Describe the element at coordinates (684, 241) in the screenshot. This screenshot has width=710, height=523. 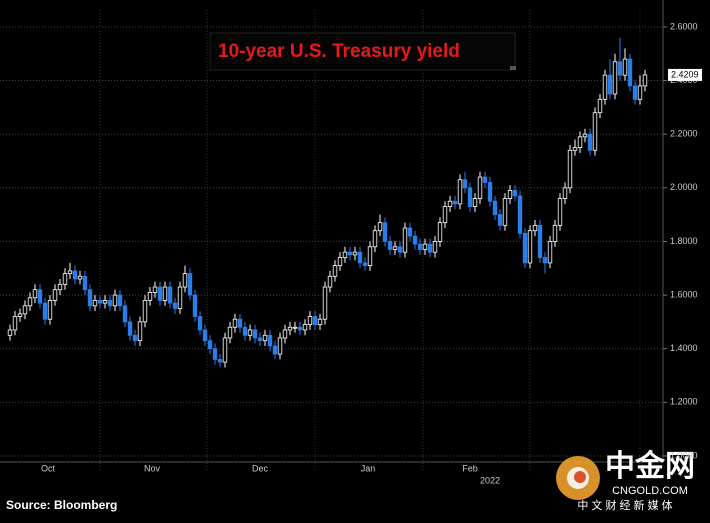
I see `y-tick-label: 1.8000` at that location.